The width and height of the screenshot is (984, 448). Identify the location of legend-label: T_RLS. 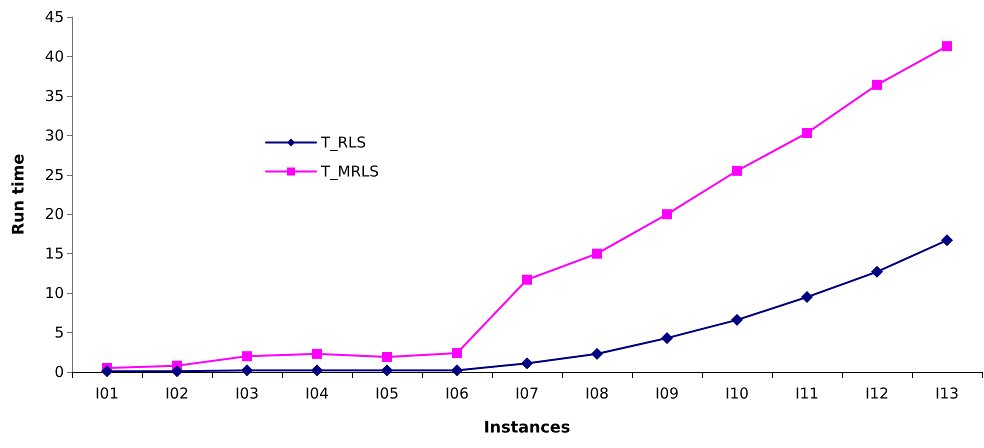
(343, 143).